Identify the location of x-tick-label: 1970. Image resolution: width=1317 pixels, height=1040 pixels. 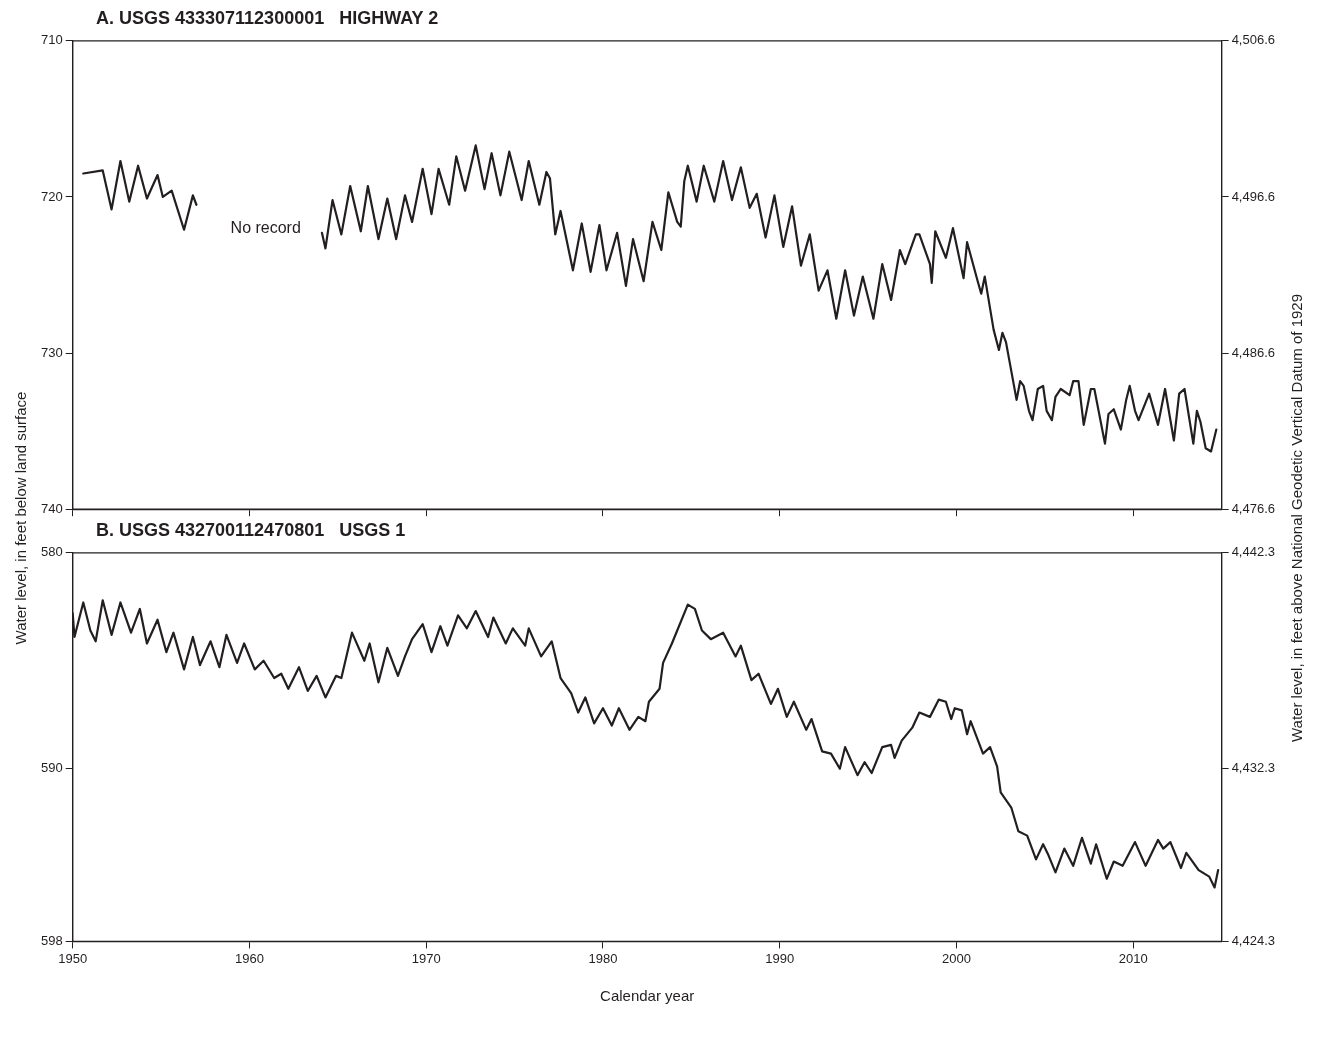
(426, 958).